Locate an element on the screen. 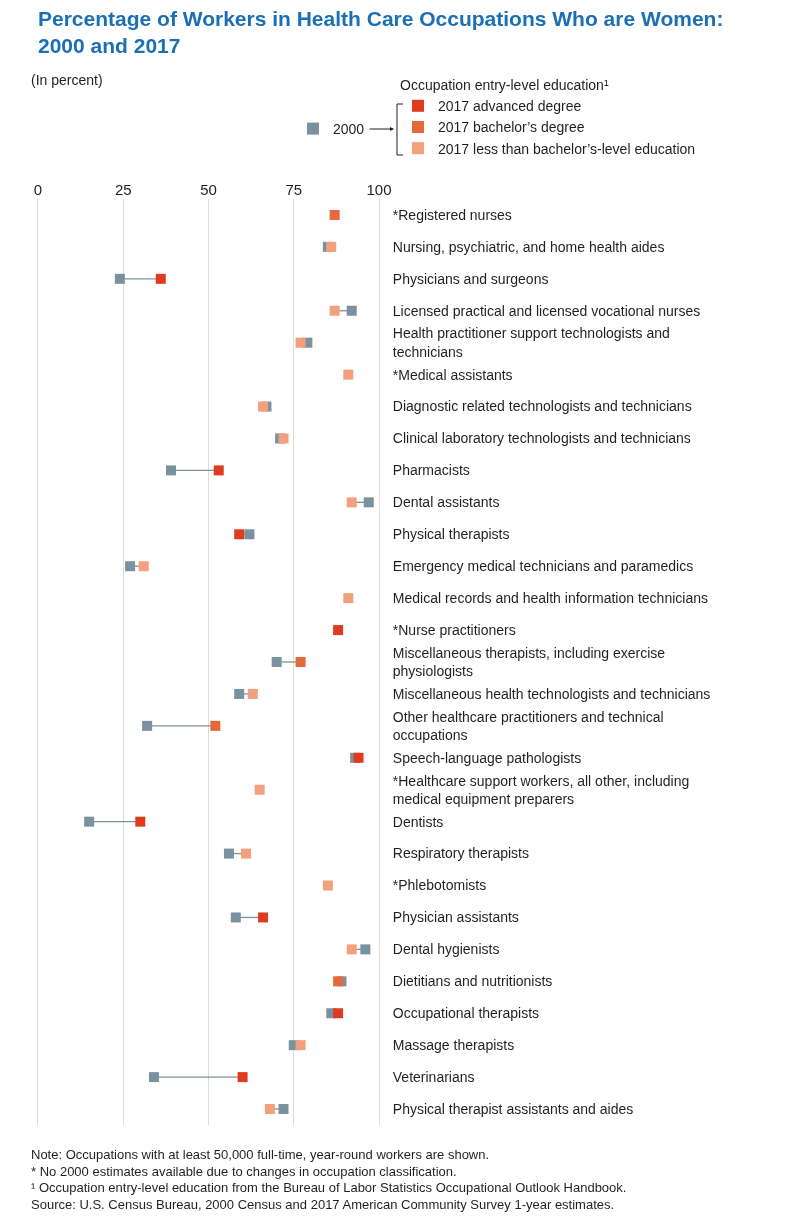  y-tick-label: Occupational therapists is located at coordinates (466, 1013).